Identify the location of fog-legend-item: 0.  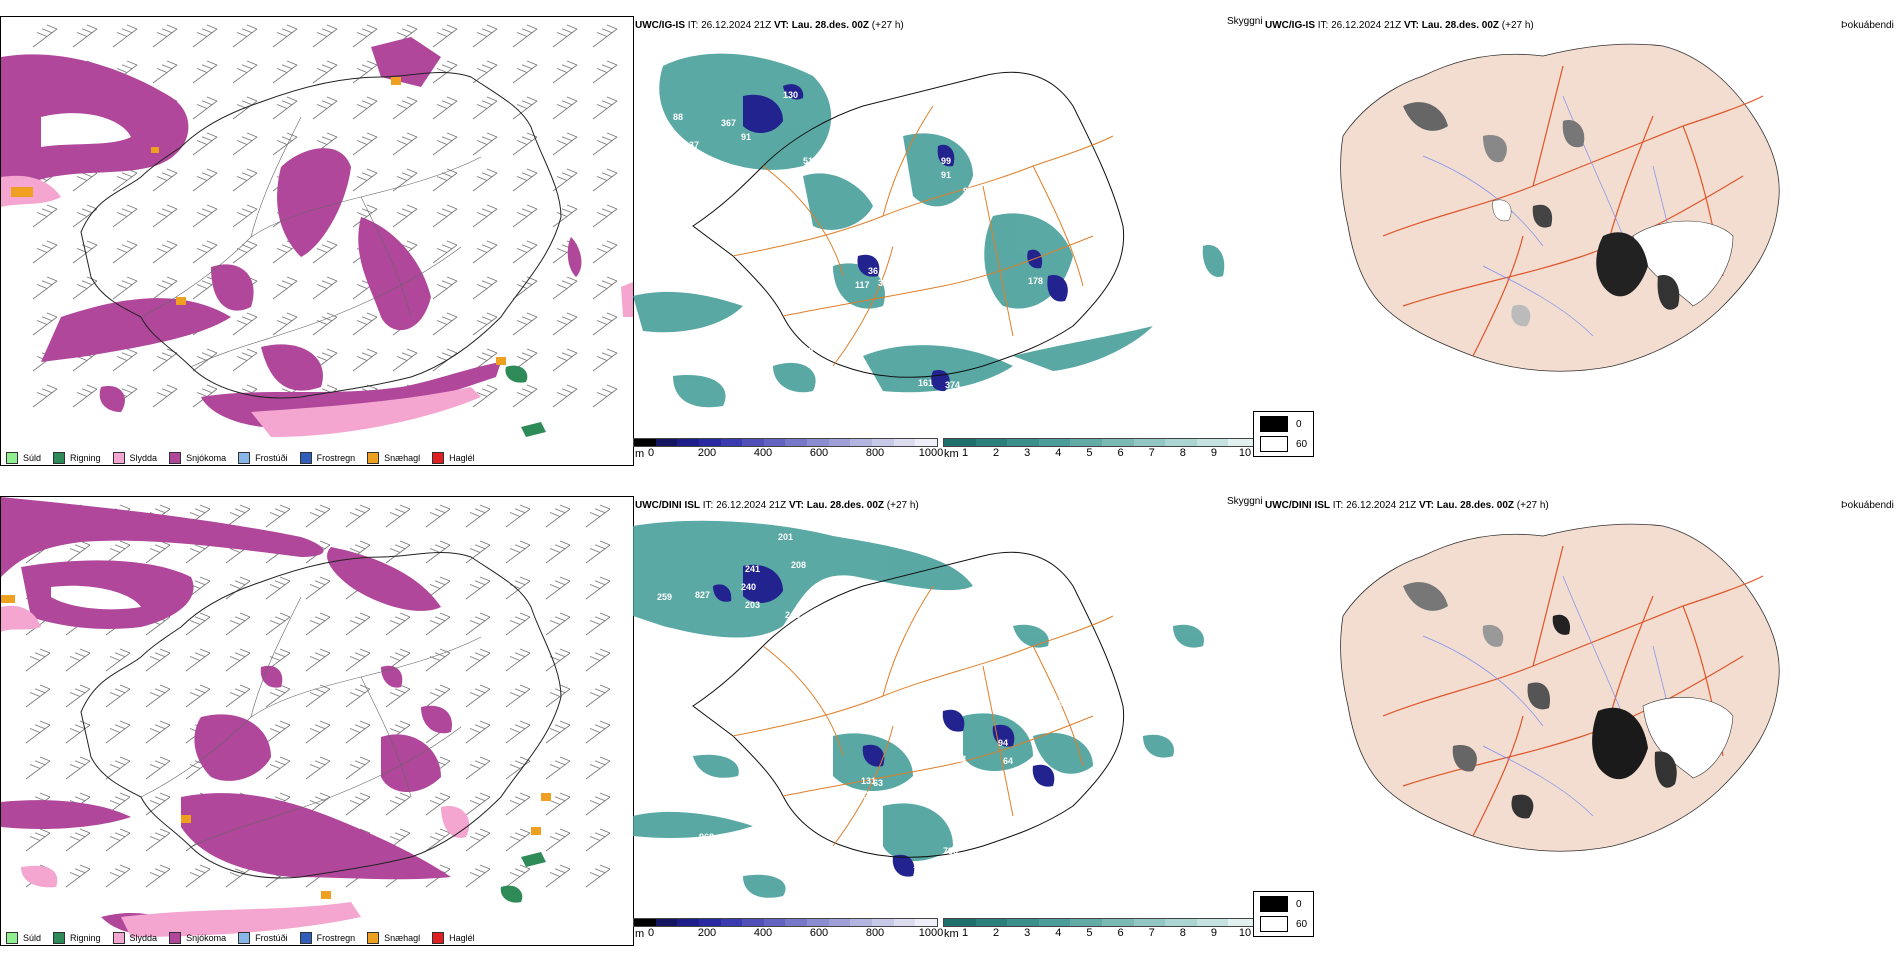
(1283, 424).